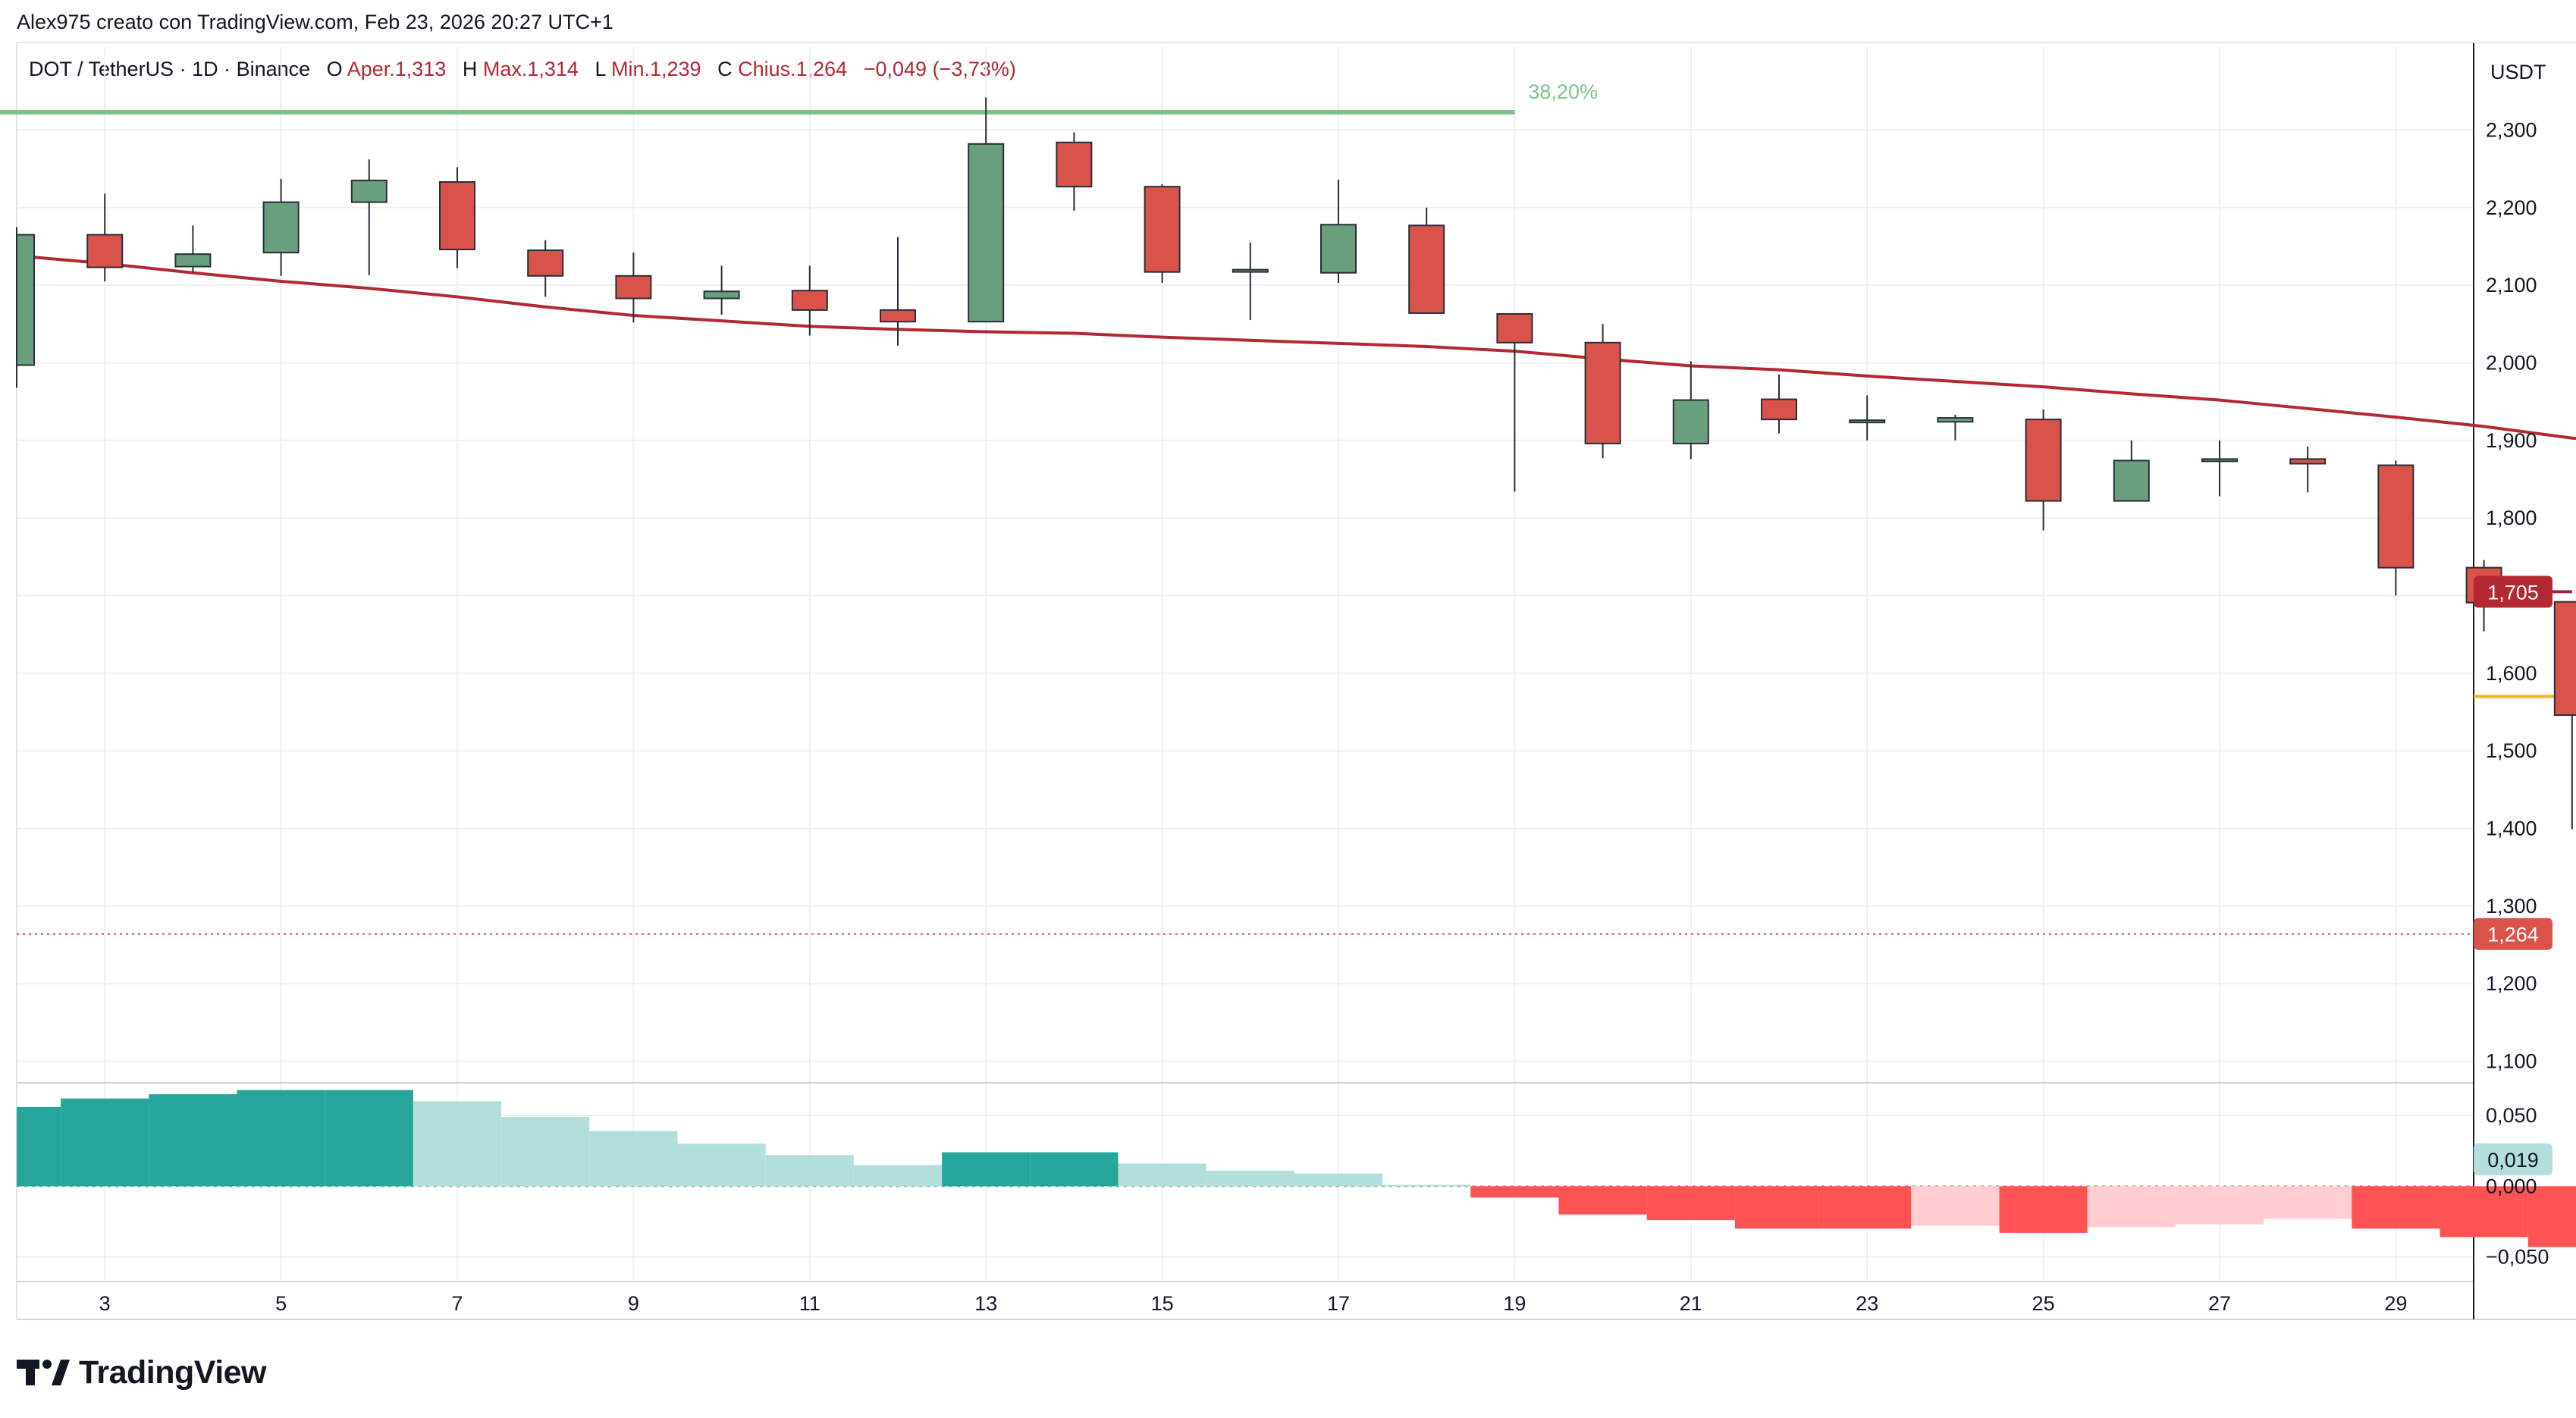  I want to click on legend-low-value: Min.1,239, so click(655, 69).